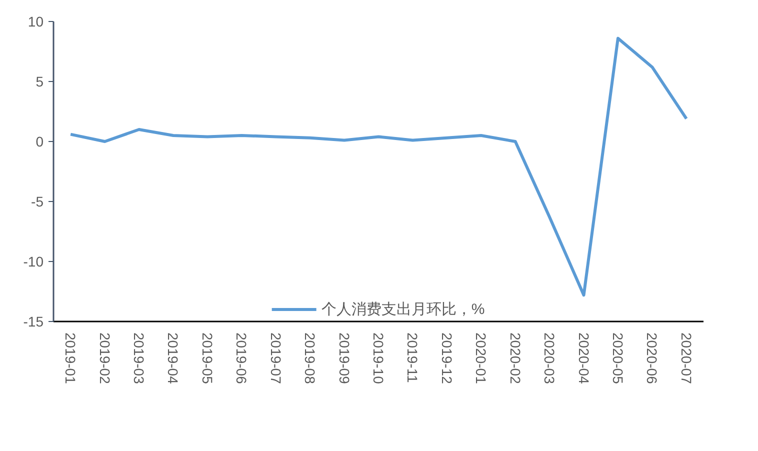 Image resolution: width=758 pixels, height=451 pixels. I want to click on x-tick-label: 2019-10, so click(378, 358).